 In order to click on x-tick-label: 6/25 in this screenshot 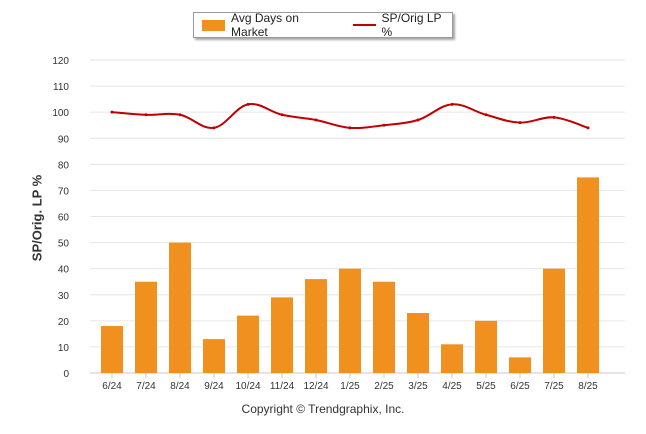, I will do `click(520, 386)`.